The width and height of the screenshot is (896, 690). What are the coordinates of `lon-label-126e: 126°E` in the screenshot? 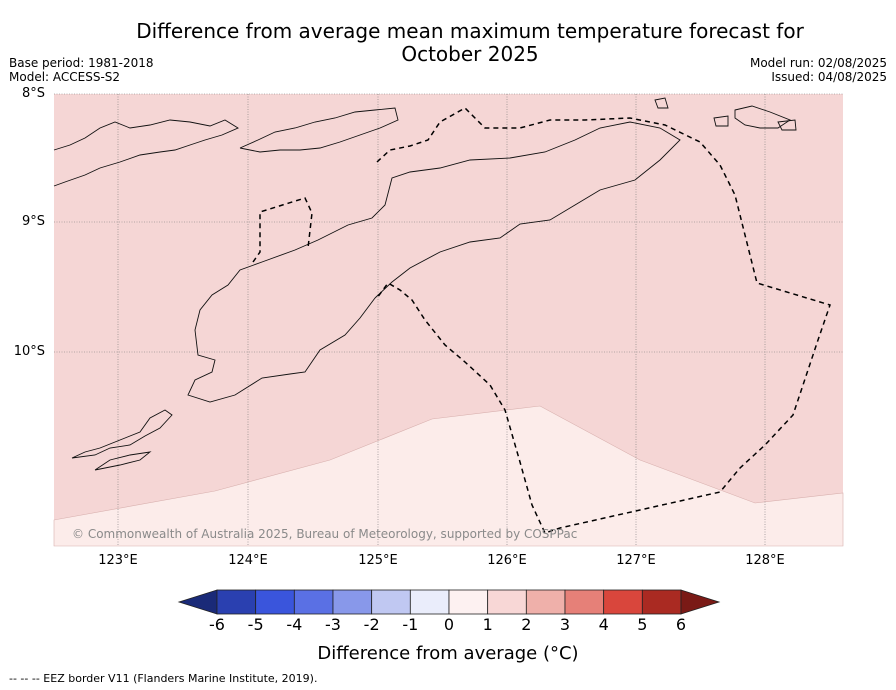 It's located at (507, 560).